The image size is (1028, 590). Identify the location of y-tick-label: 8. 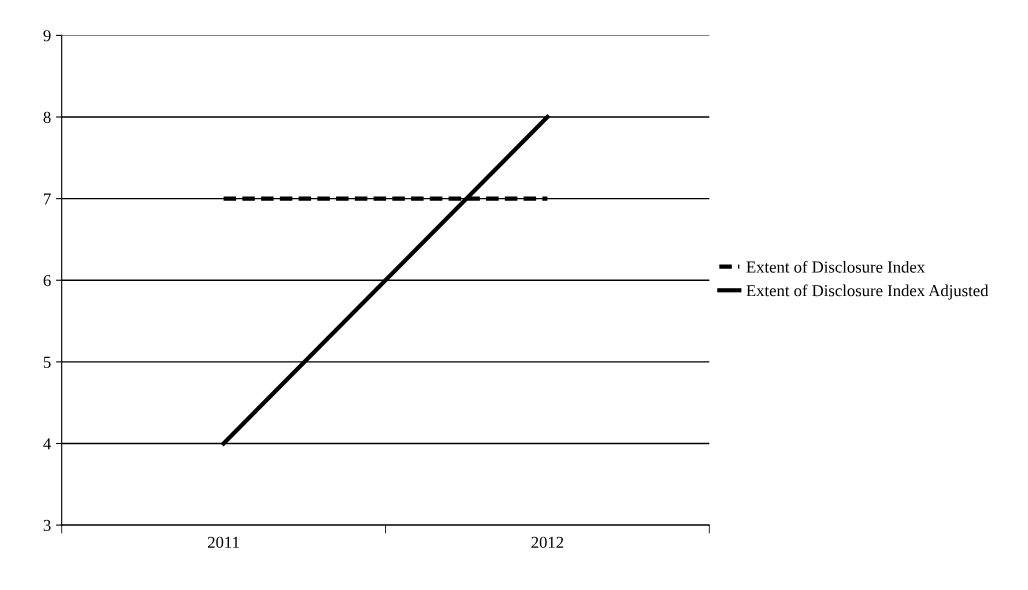
(47, 117).